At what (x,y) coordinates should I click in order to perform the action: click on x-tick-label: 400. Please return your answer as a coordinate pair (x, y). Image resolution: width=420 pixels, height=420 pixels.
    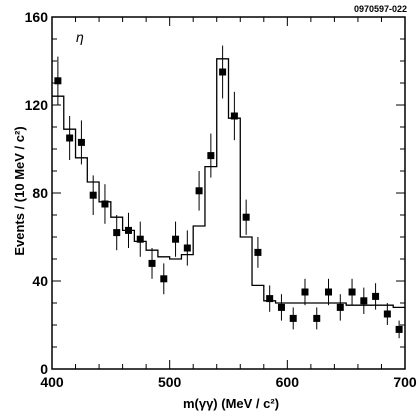
    Looking at the image, I should click on (52, 382).